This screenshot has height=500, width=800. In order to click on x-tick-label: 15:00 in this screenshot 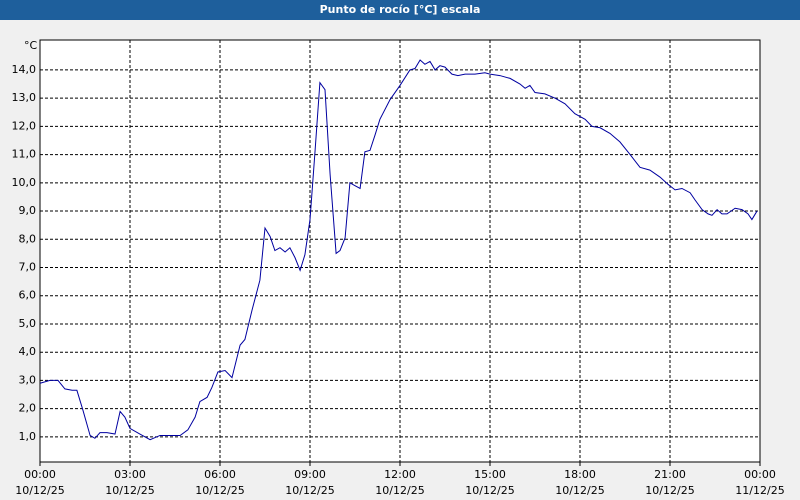, I will do `click(490, 474)`.